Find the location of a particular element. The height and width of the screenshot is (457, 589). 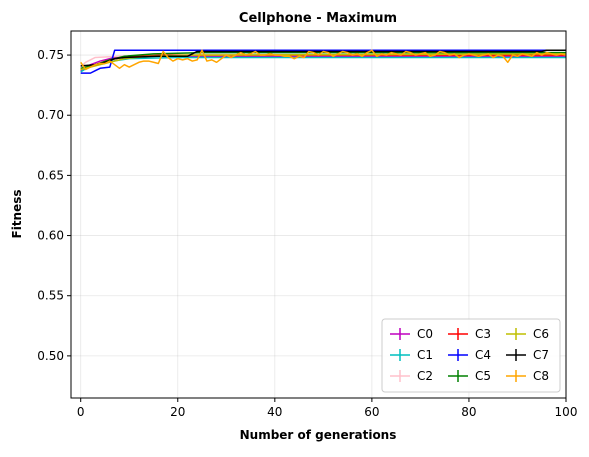

legend-label: C8 is located at coordinates (541, 376).